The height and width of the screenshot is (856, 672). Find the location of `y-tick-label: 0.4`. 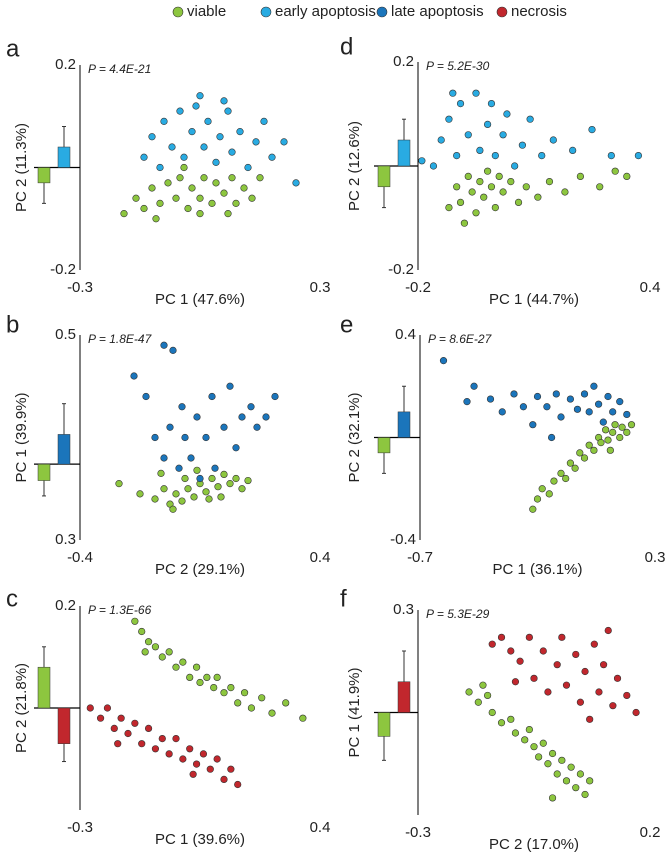

y-tick-label: 0.4 is located at coordinates (405, 334).